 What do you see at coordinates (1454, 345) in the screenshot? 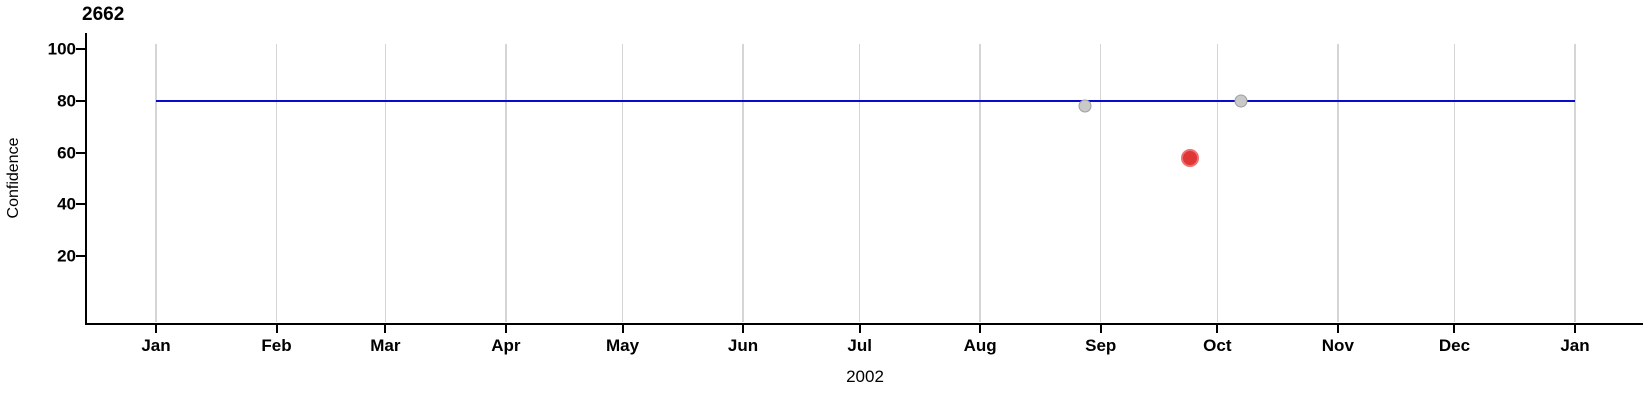
I see `x-tick-label: Dec` at bounding box center [1454, 345].